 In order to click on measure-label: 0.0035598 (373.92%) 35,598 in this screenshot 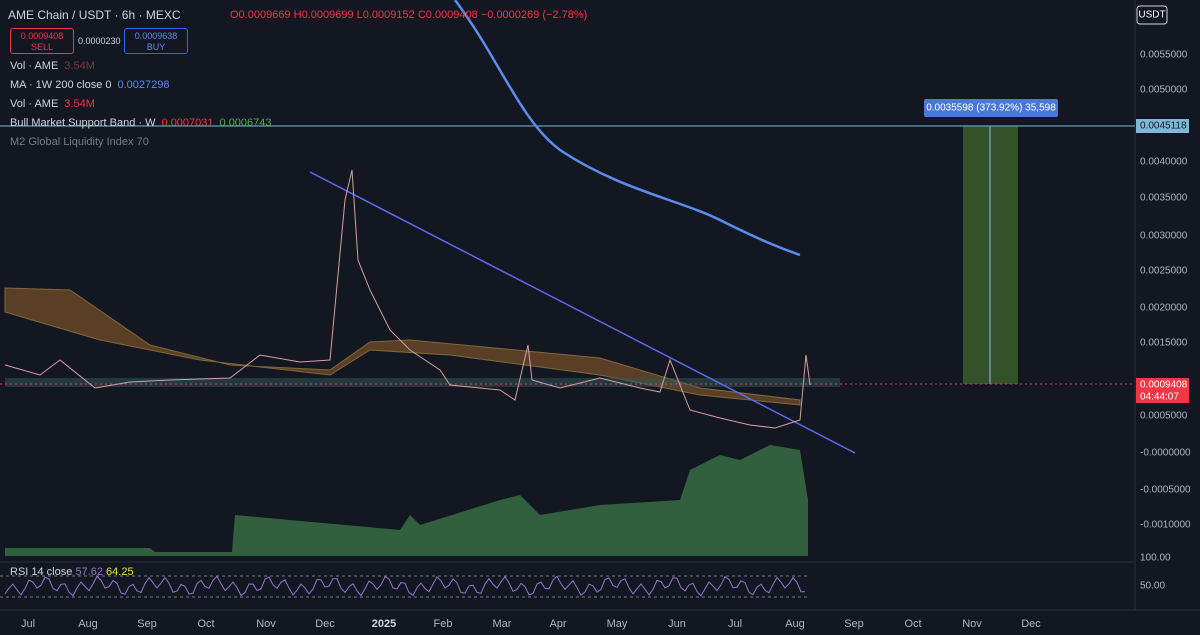, I will do `click(991, 108)`.